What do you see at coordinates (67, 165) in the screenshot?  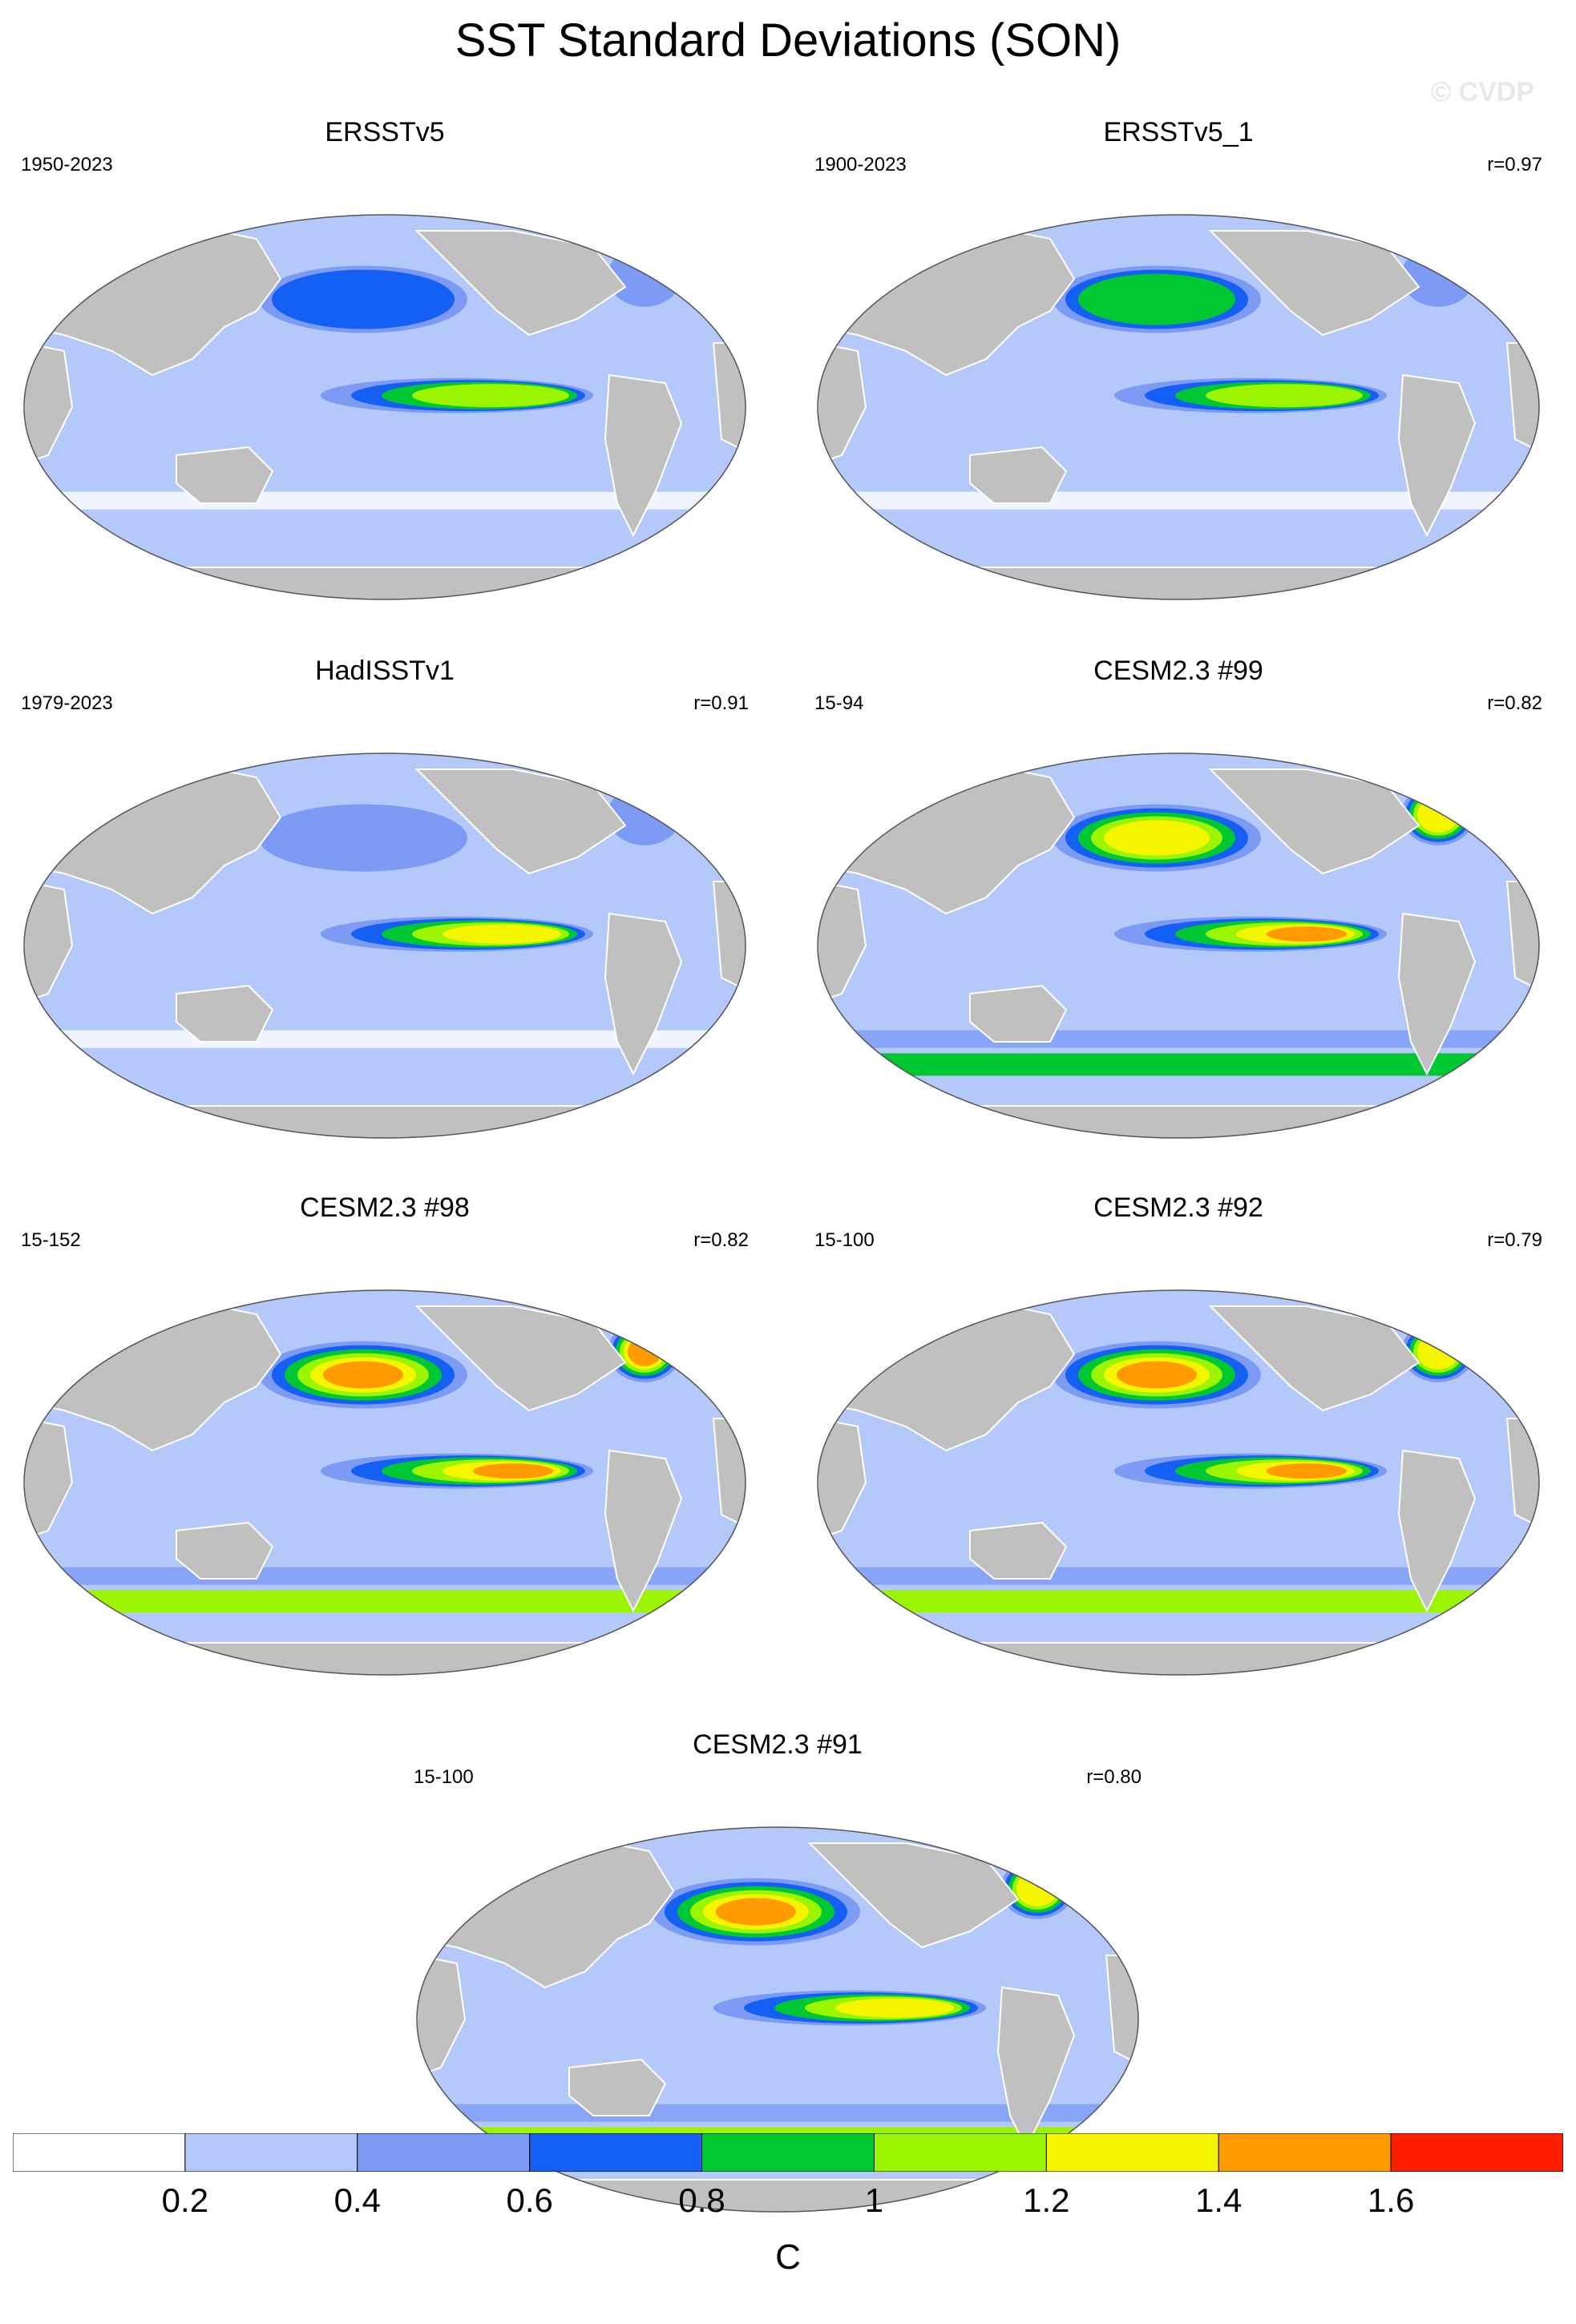 I see `panel-period: 1950-2023` at bounding box center [67, 165].